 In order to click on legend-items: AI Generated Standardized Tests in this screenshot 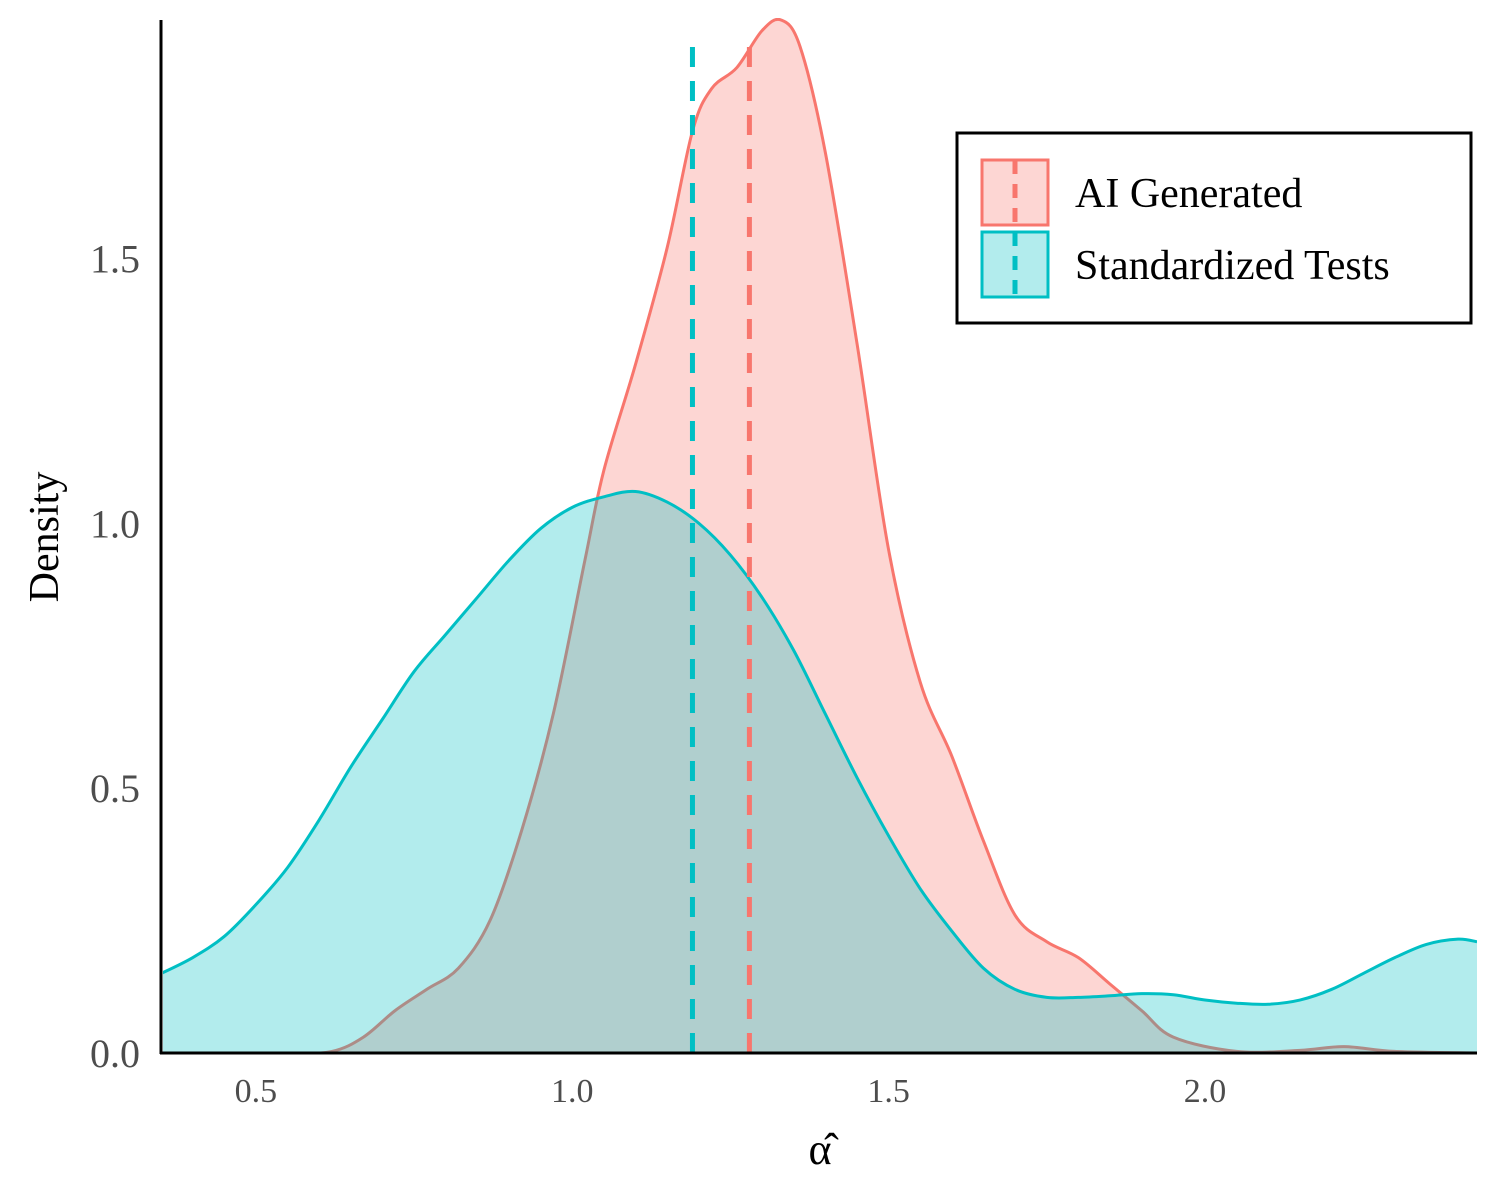, I will do `click(1185, 228)`.